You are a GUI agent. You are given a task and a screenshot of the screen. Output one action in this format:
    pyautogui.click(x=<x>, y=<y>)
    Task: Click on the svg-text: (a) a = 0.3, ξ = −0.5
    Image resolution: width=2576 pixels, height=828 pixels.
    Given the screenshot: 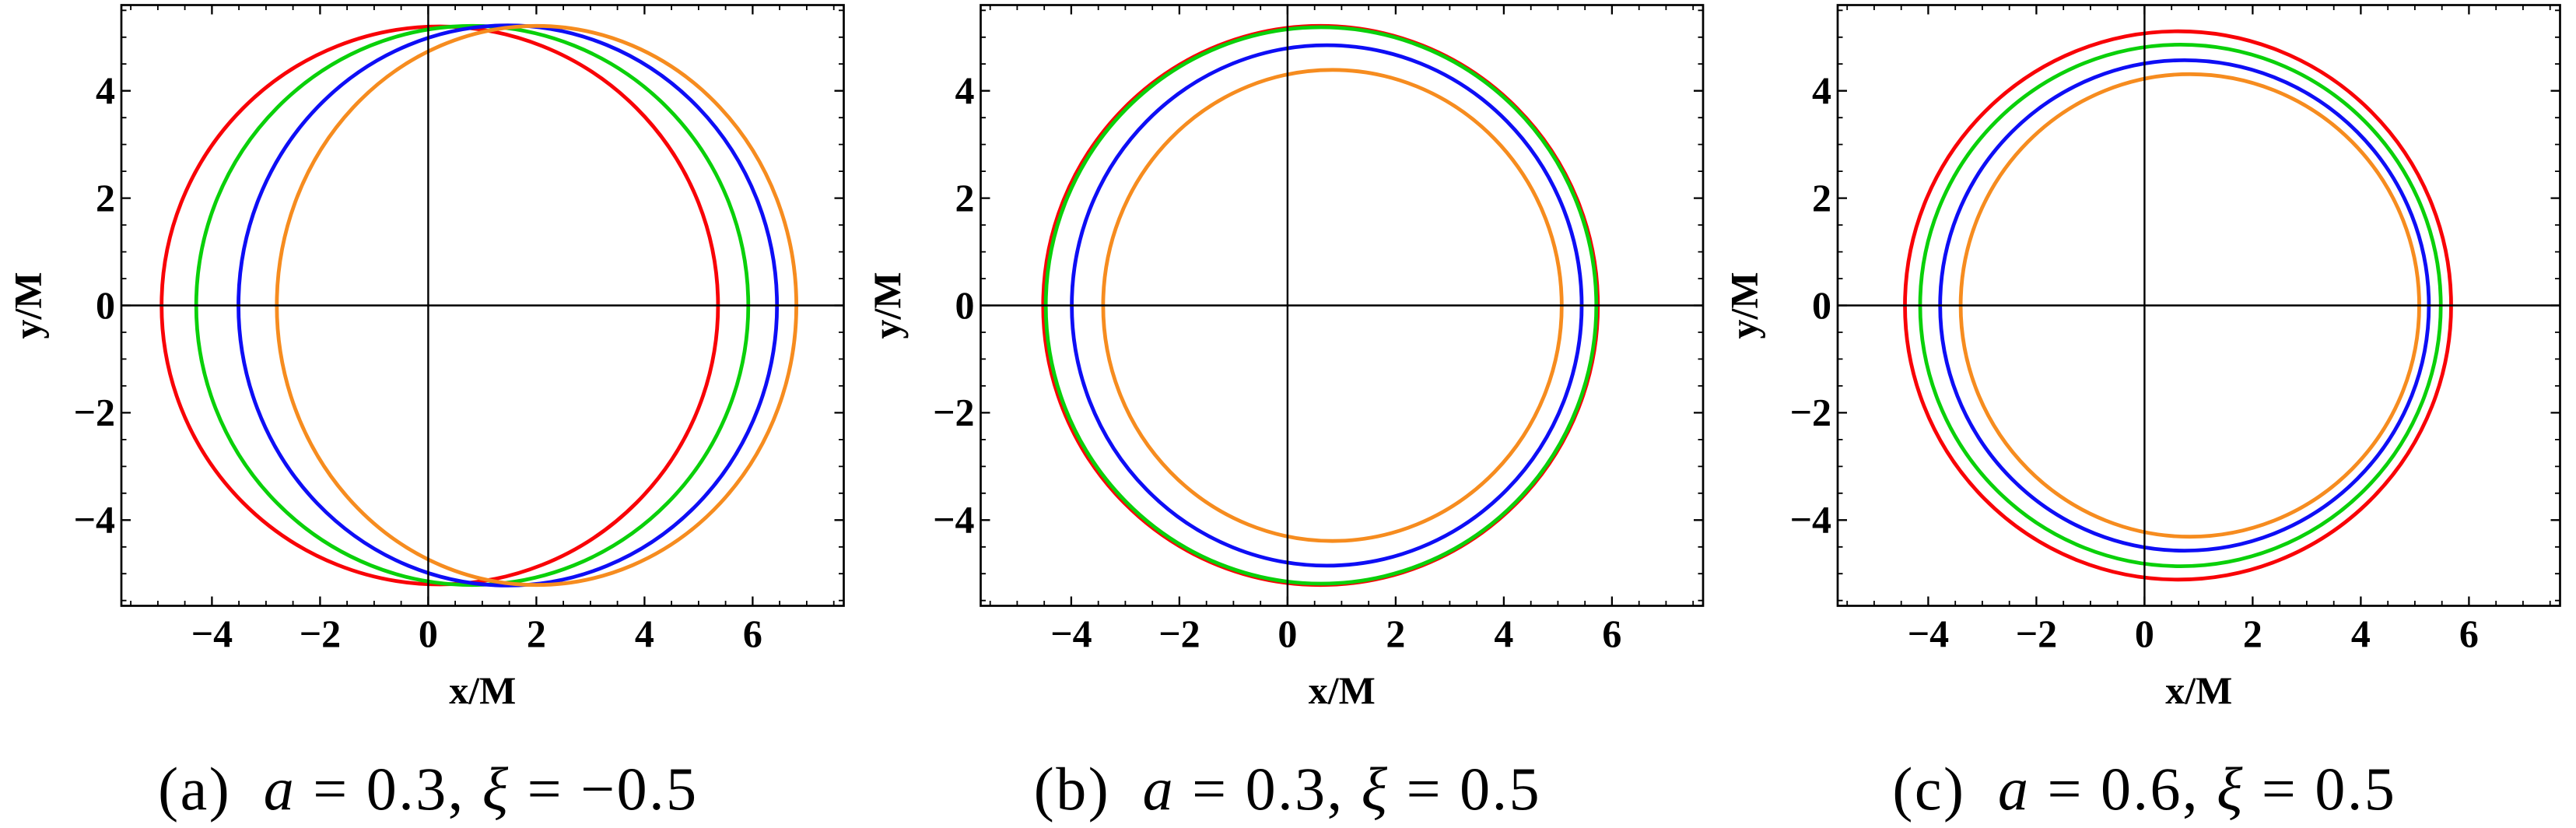 What is the action you would take?
    pyautogui.click(x=428, y=789)
    